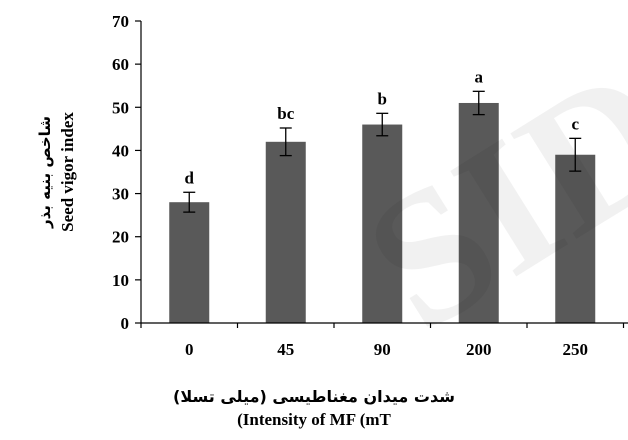 This screenshot has height=440, width=628. What do you see at coordinates (285, 349) in the screenshot?
I see `x-tick-label-45: 45` at bounding box center [285, 349].